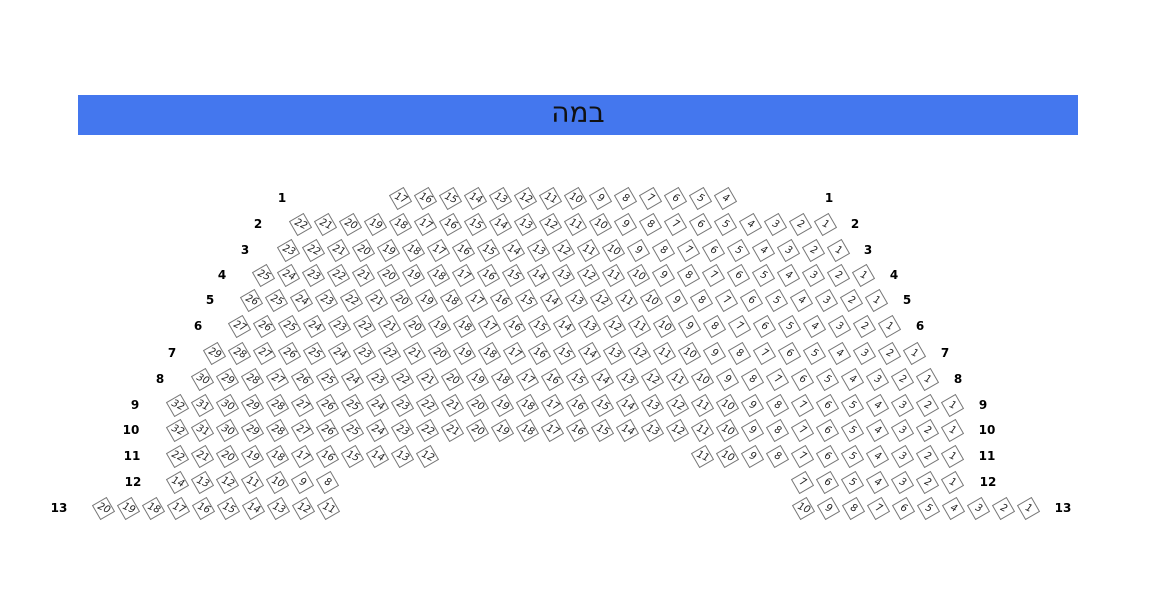  I want to click on seat-row-1-16: 16, so click(425, 198).